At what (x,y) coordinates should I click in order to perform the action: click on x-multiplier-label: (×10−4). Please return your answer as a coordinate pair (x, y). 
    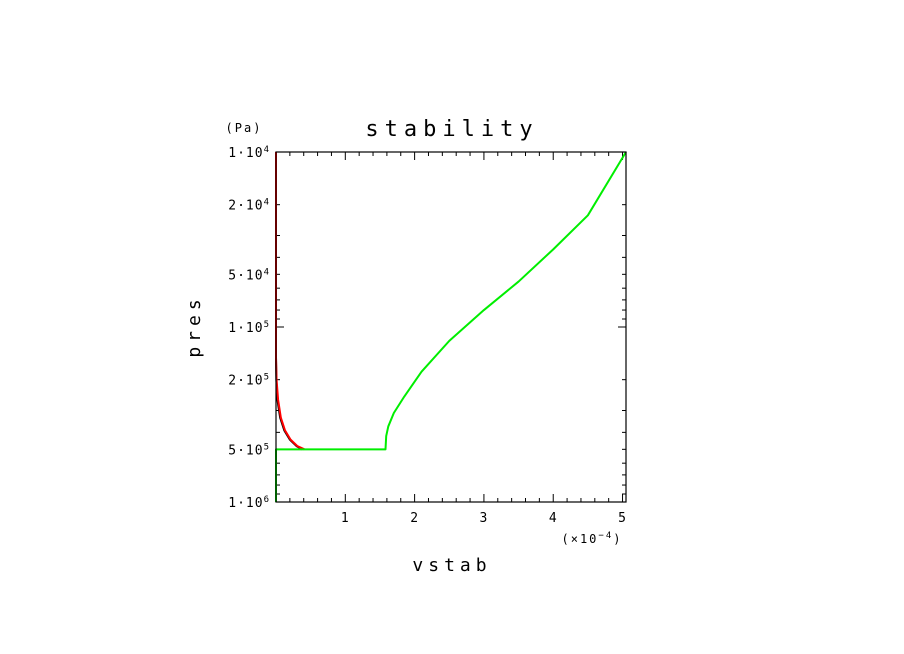
    Looking at the image, I should click on (592, 538).